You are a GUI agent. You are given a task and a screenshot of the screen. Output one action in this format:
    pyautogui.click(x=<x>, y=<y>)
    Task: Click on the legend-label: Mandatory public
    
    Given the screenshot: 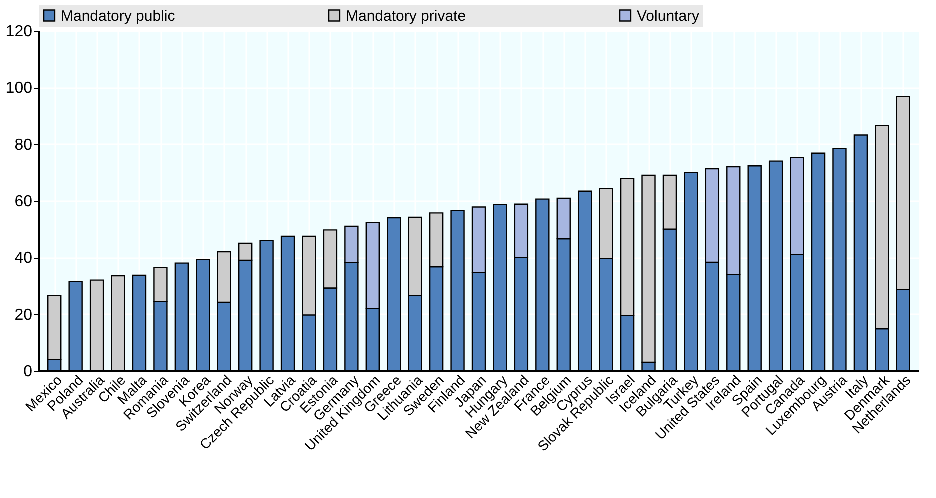 What is the action you would take?
    pyautogui.click(x=118, y=16)
    